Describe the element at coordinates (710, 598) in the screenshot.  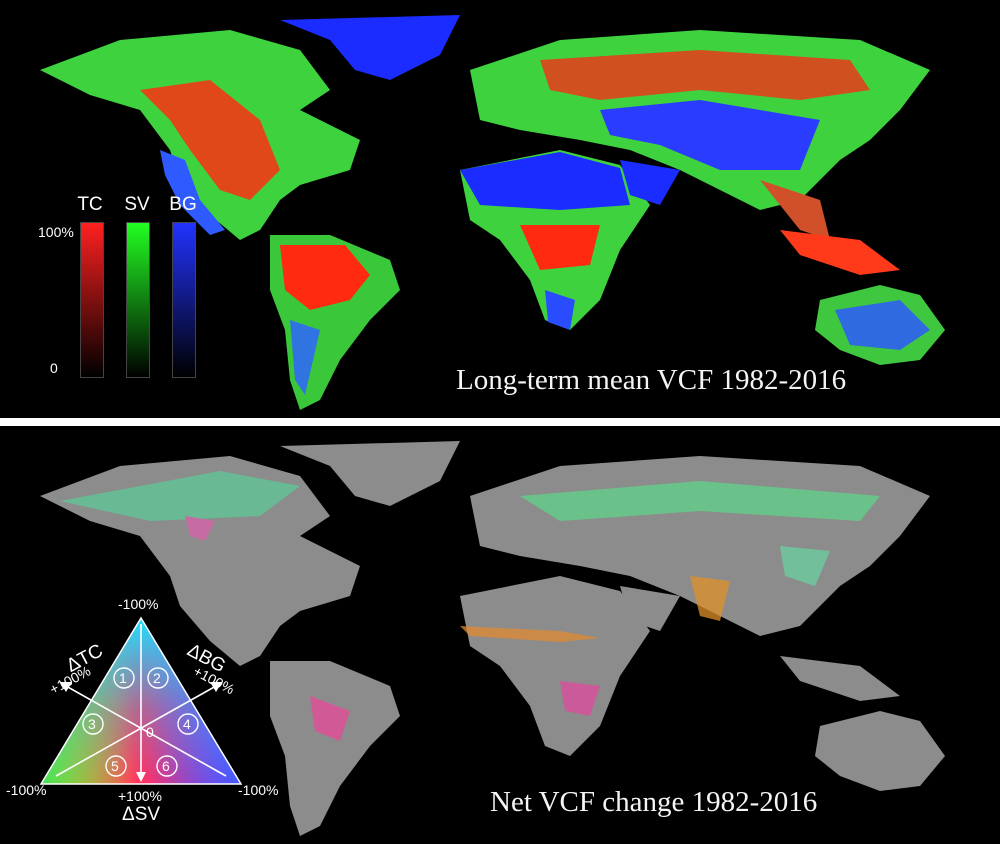
I see `india-orange-change` at that location.